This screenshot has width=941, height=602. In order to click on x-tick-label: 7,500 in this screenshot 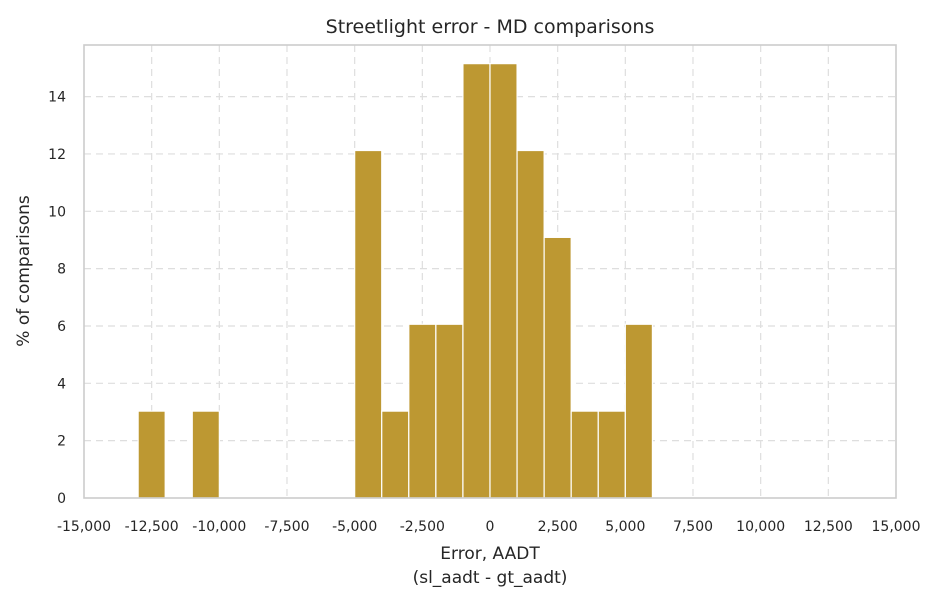, I will do `click(693, 527)`.